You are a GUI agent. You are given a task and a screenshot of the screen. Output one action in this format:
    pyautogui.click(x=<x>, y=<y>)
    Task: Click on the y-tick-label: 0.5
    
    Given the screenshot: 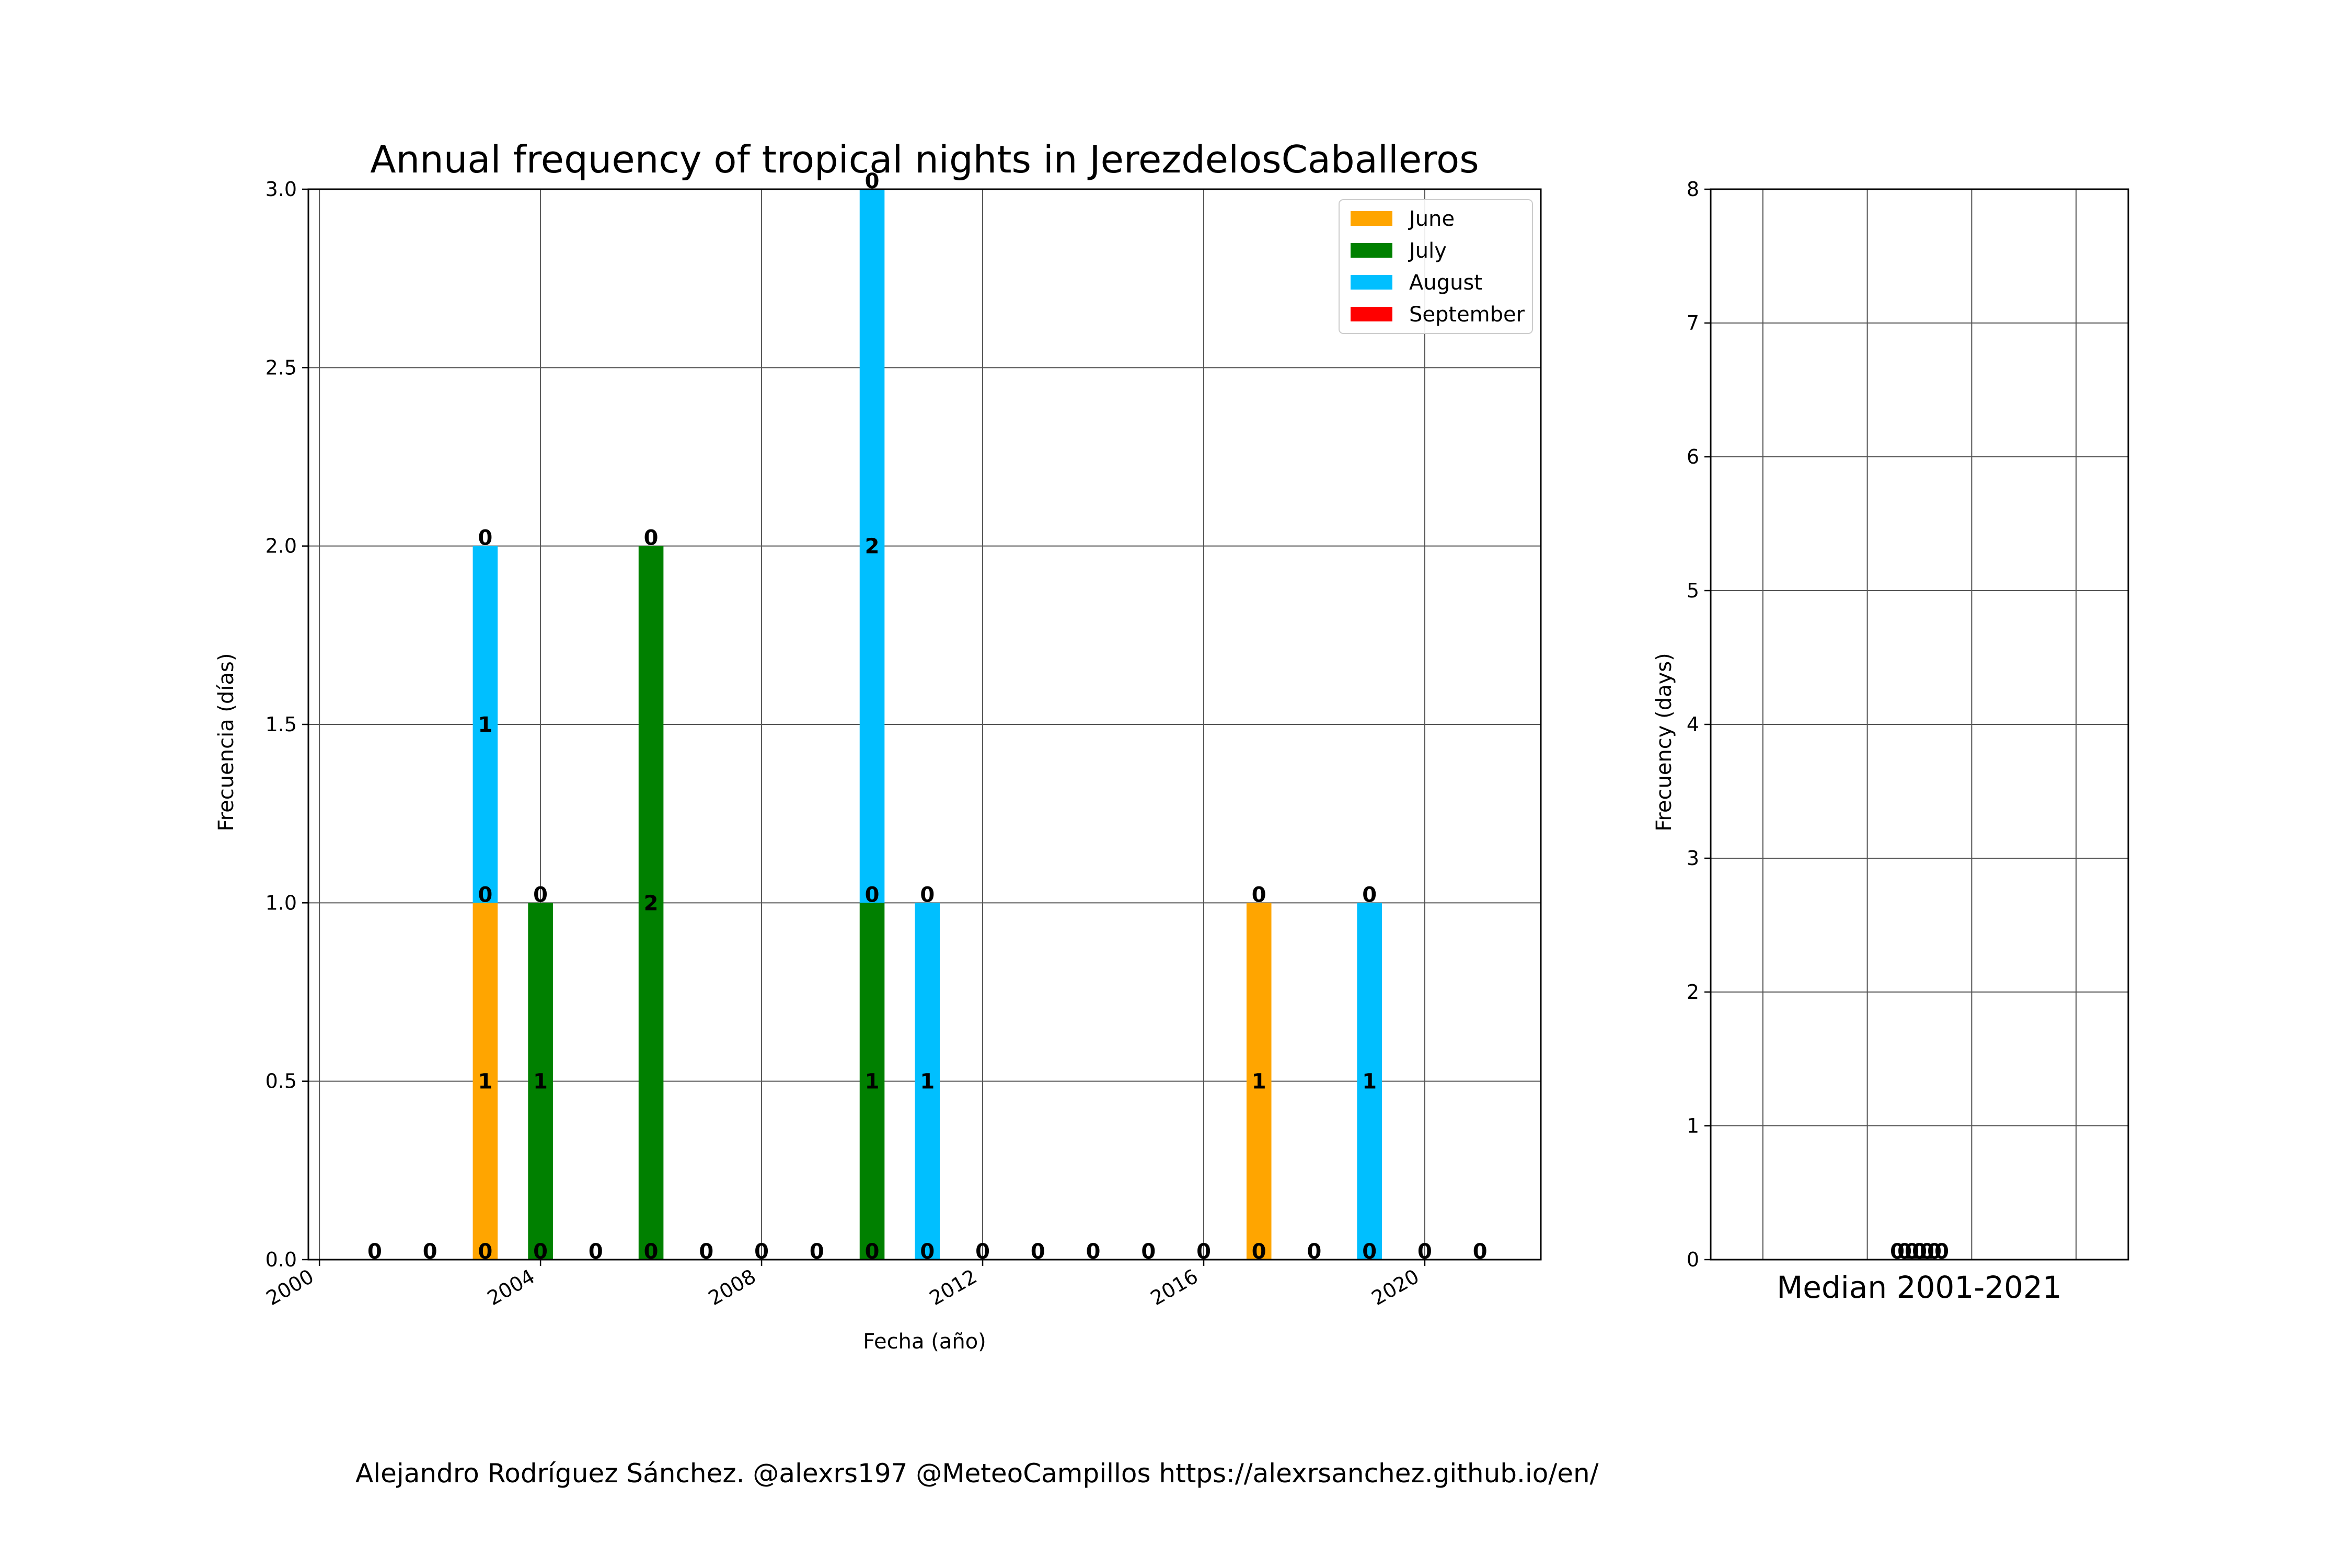 What is the action you would take?
    pyautogui.click(x=281, y=1081)
    